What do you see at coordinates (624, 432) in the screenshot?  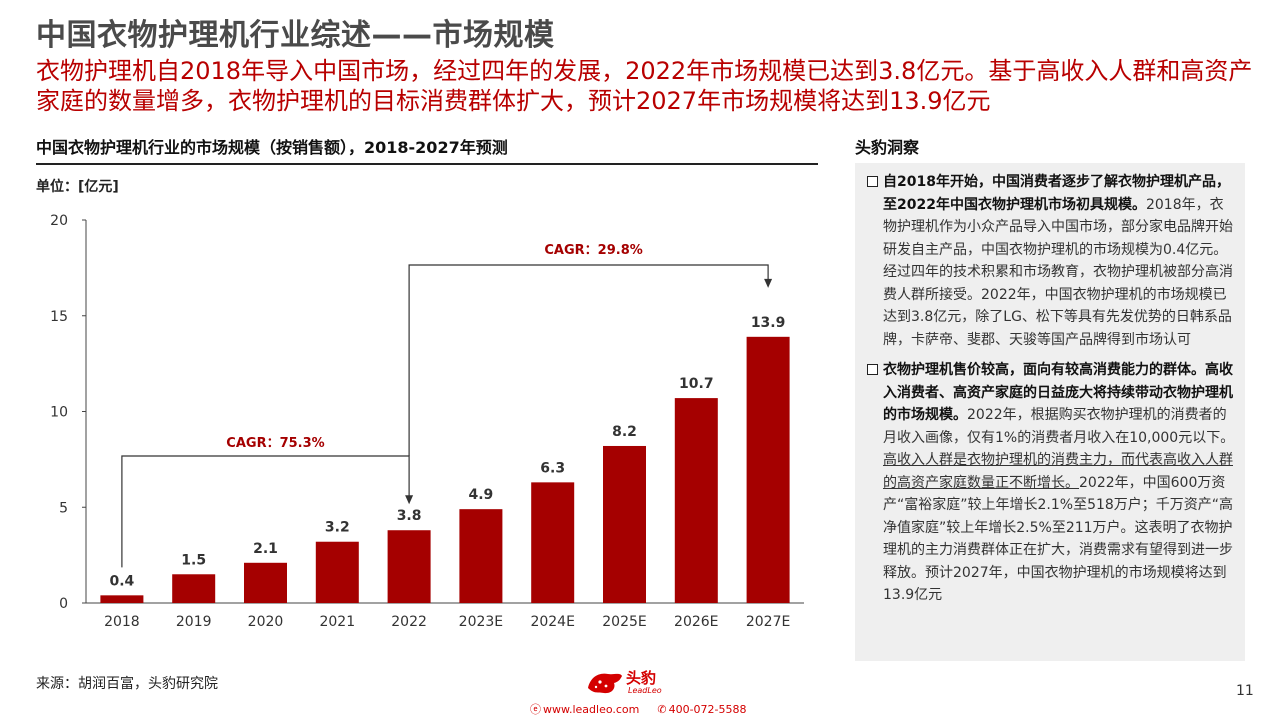 I see `bar-value-label: 8.2` at bounding box center [624, 432].